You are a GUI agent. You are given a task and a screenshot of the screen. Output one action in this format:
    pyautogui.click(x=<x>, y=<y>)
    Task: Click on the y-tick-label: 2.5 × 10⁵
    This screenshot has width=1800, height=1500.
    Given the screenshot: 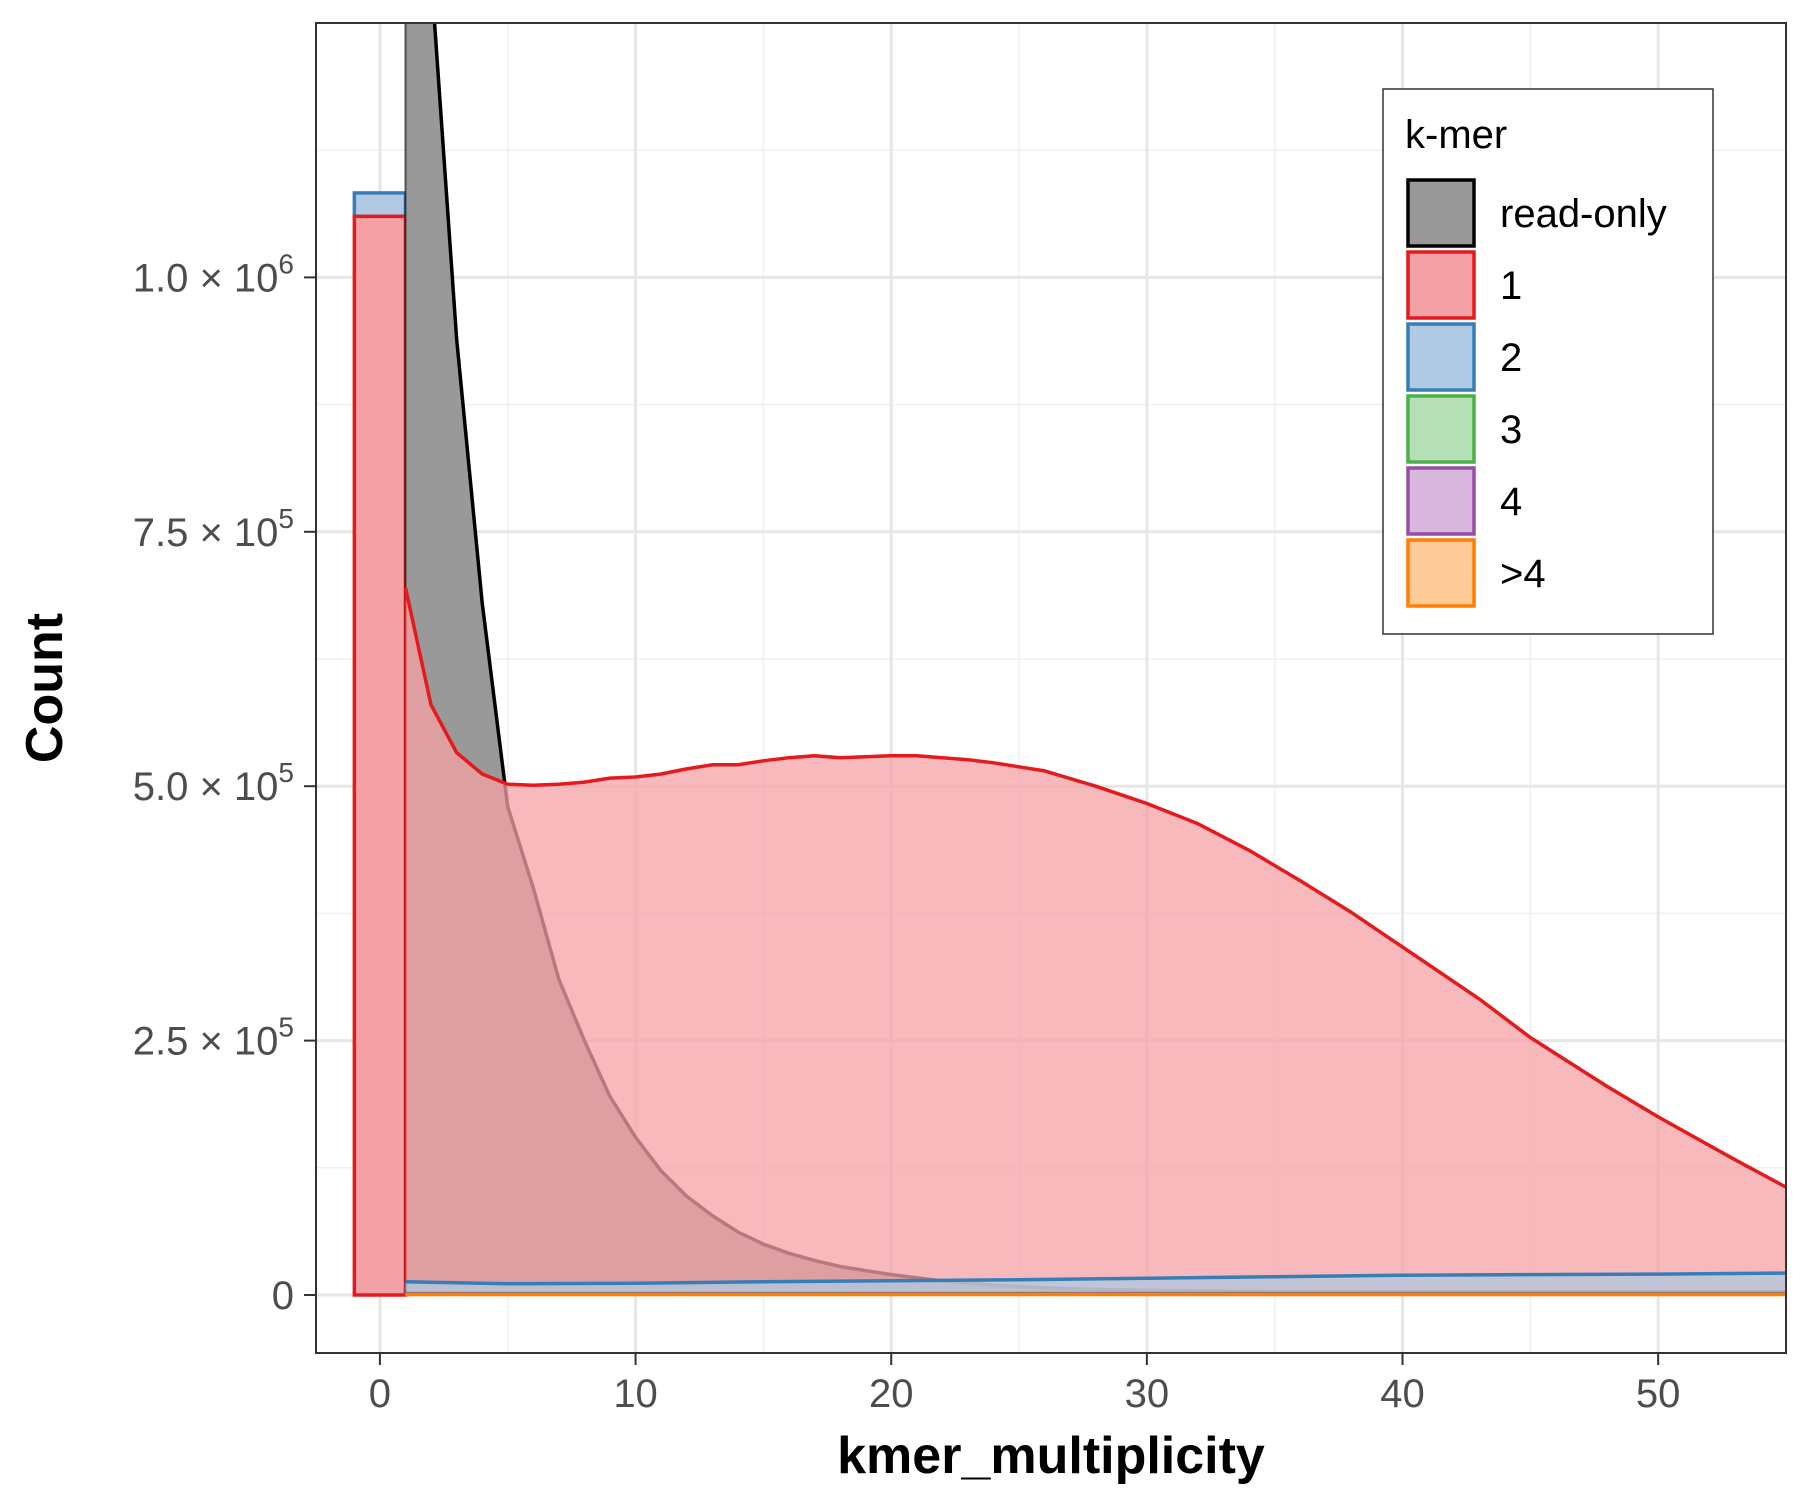 What is the action you would take?
    pyautogui.click(x=213, y=1038)
    